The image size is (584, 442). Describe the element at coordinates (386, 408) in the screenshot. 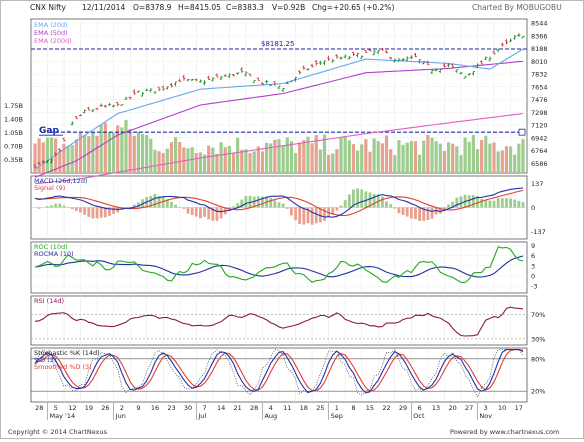

I see `x-tick-label: 22` at that location.